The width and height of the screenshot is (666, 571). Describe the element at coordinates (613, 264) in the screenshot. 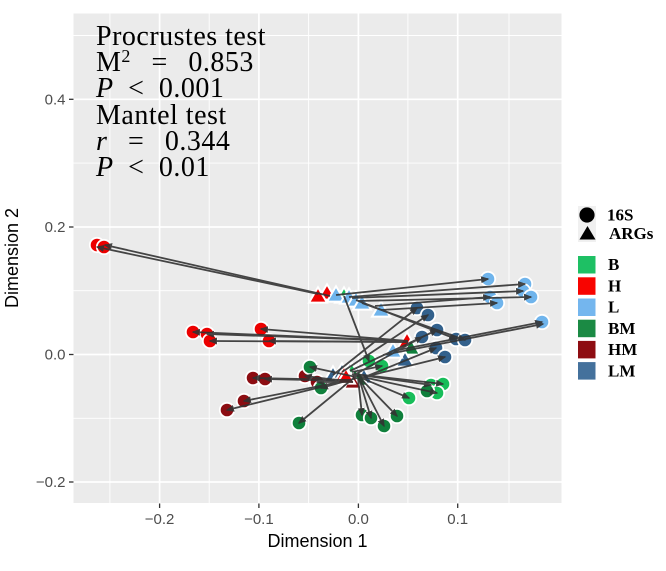

I see `svg-text: B` at that location.